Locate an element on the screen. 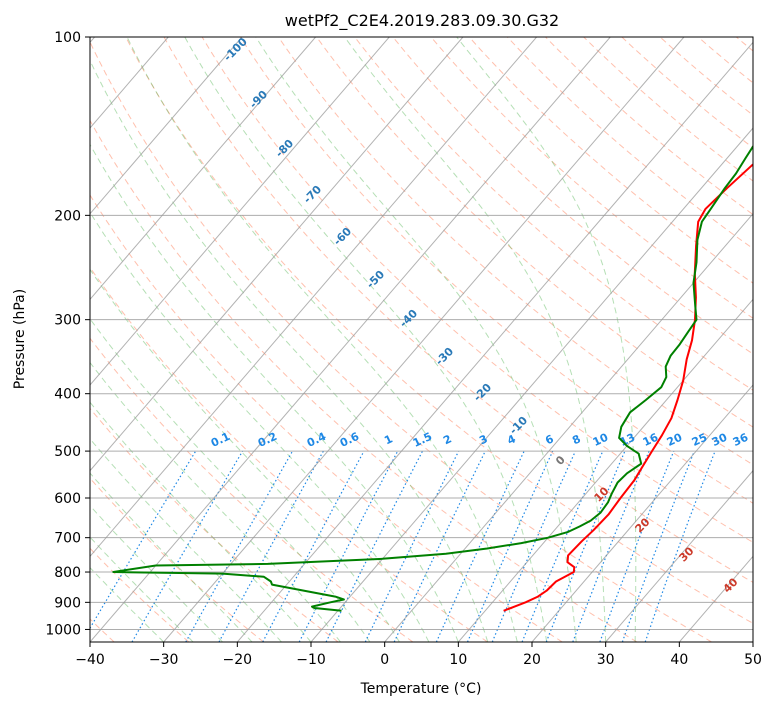 This screenshot has width=775, height=708. y-tick-label: 1000 is located at coordinates (63, 630).